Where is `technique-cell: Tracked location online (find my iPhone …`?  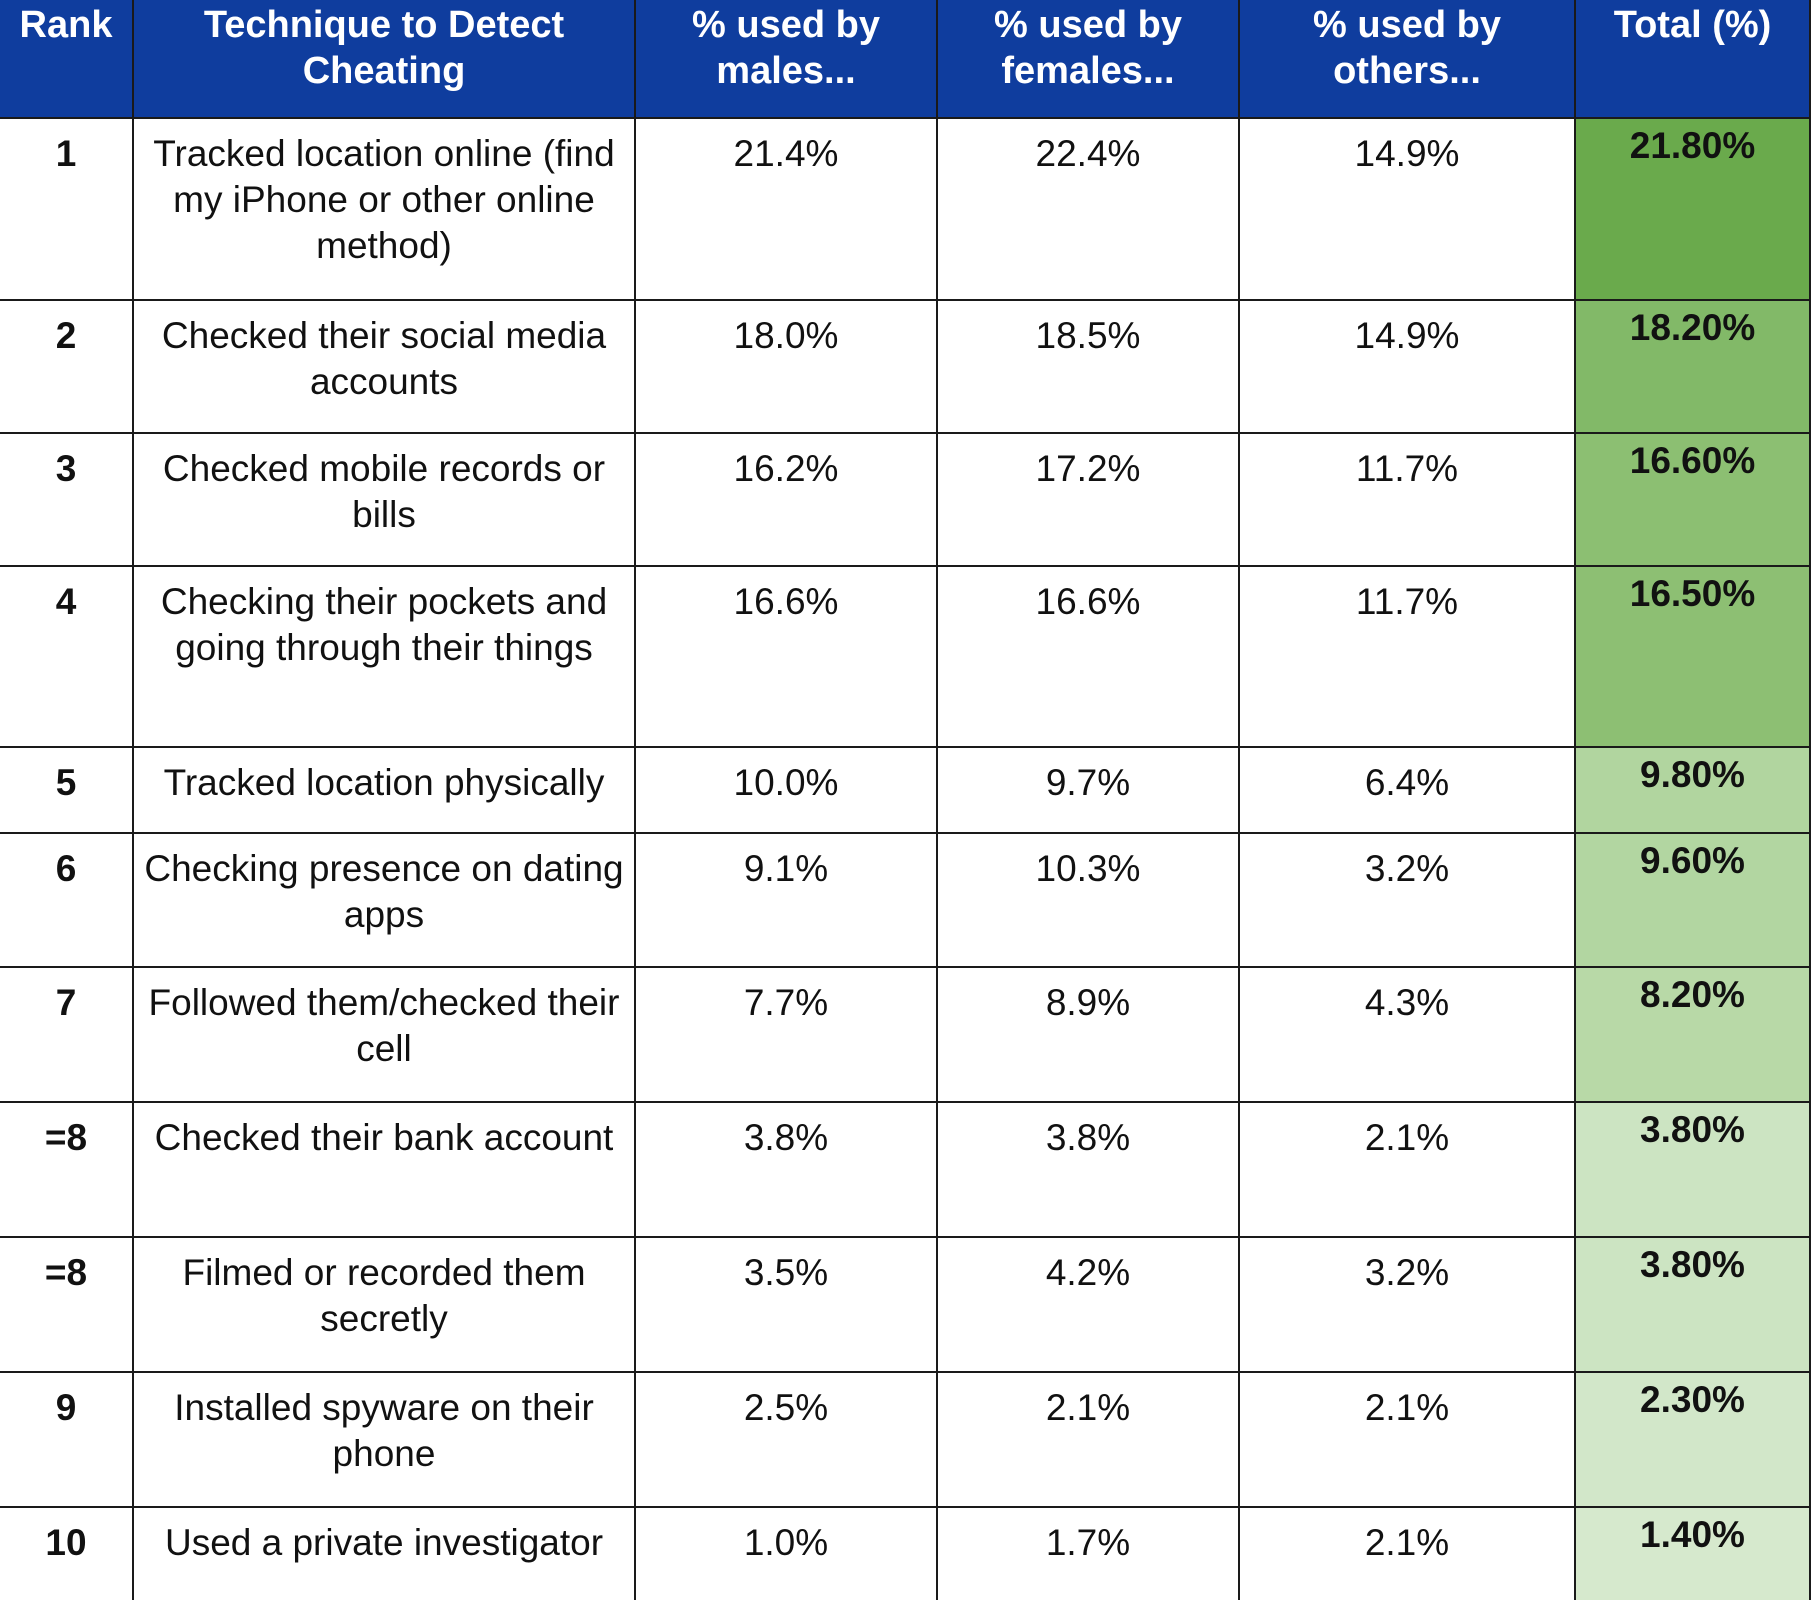
technique-cell: Tracked location online (find my iPhone … is located at coordinates (384, 209).